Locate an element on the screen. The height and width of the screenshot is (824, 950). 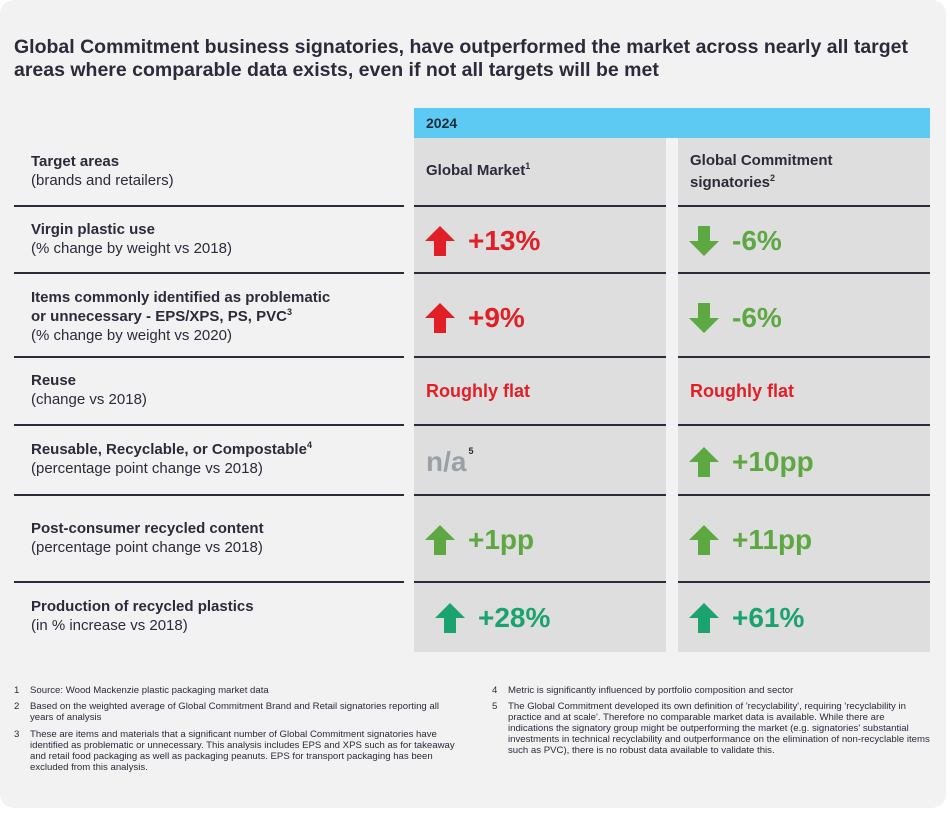
row-title: Reusable, Recyclable, or Compostable4 is located at coordinates (171, 449).